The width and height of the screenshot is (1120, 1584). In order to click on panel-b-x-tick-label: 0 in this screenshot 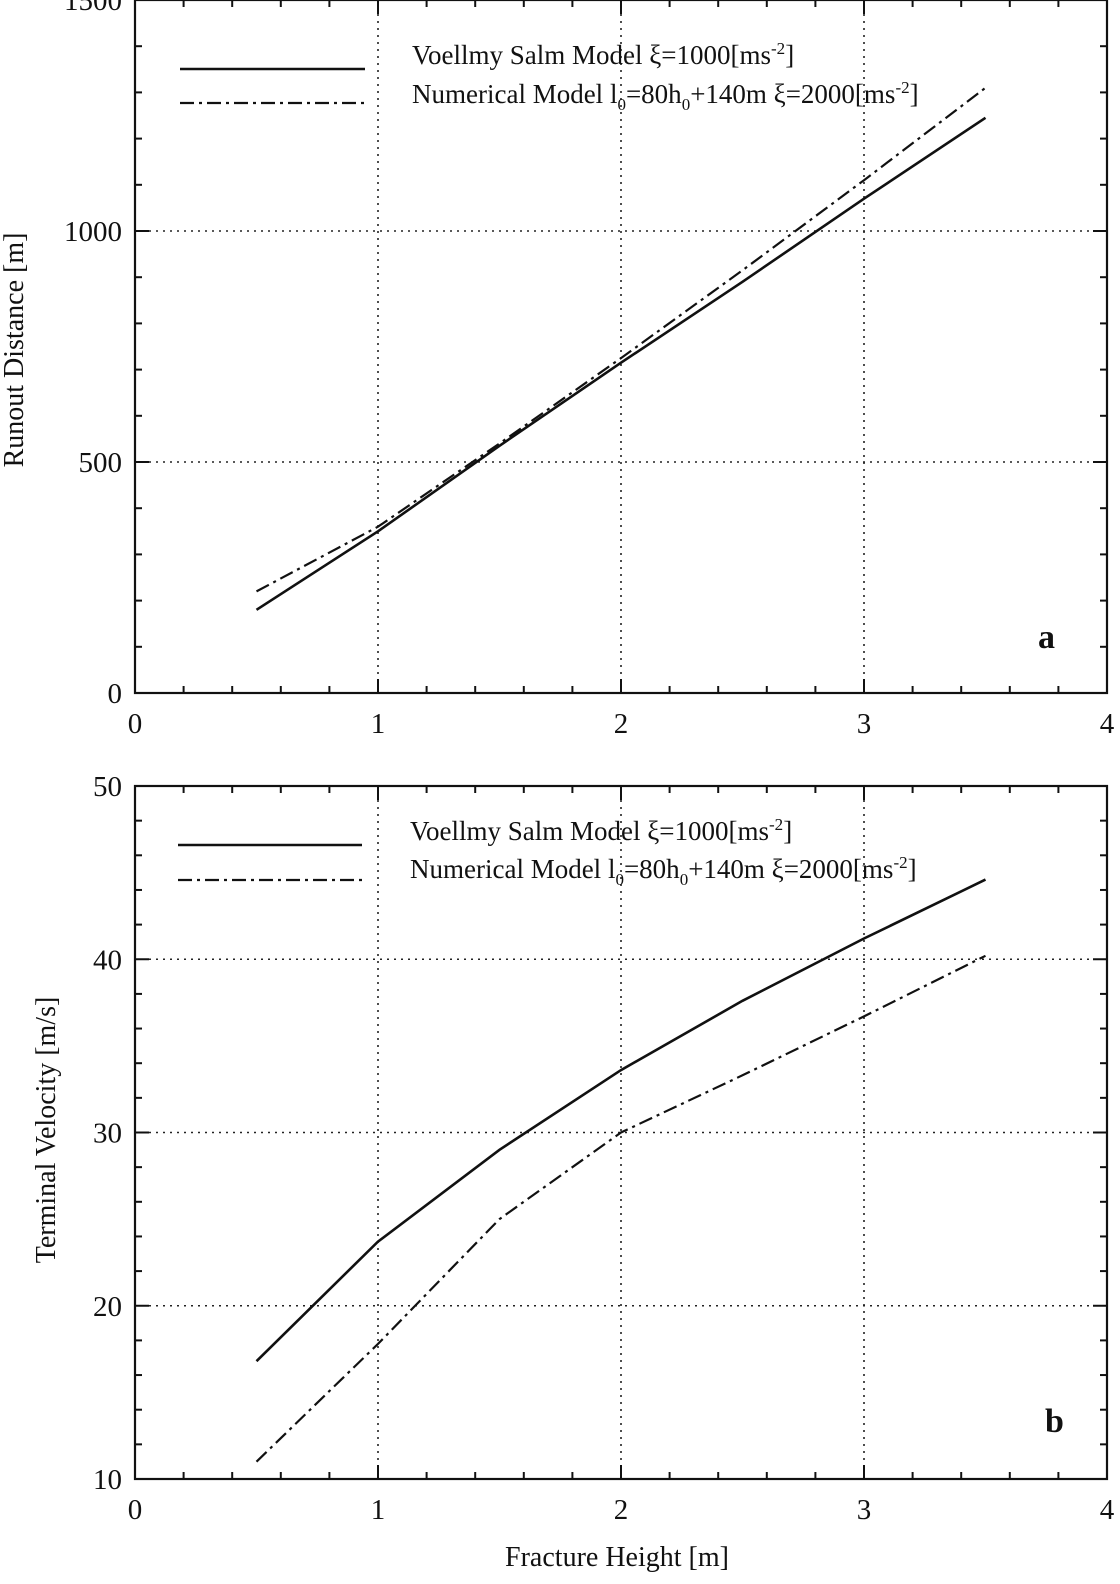, I will do `click(135, 1510)`.